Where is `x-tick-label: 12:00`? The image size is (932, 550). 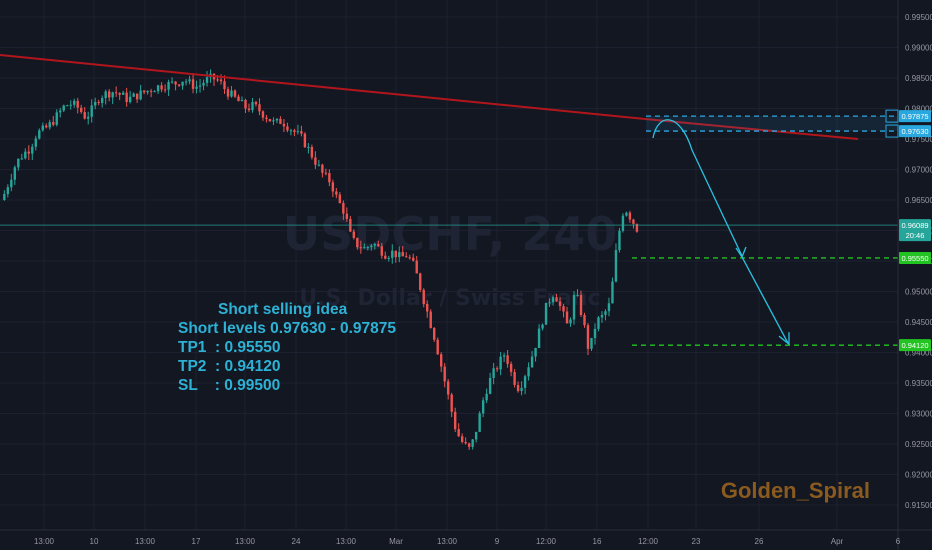
x-tick-label: 12:00 is located at coordinates (546, 541).